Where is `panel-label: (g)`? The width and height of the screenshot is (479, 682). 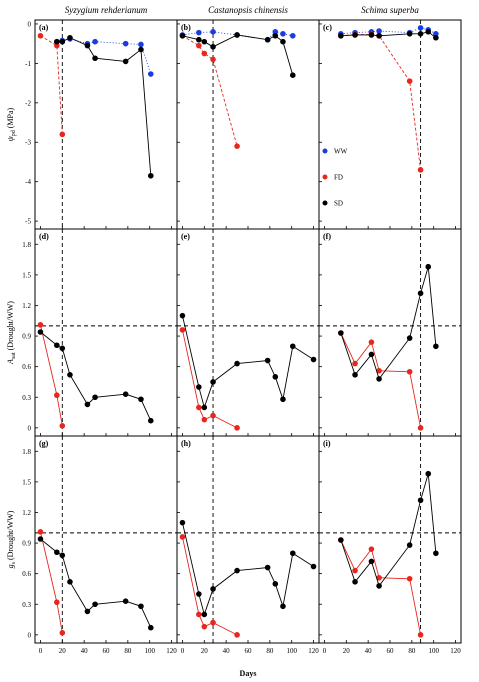
panel-label: (g) is located at coordinates (44, 443).